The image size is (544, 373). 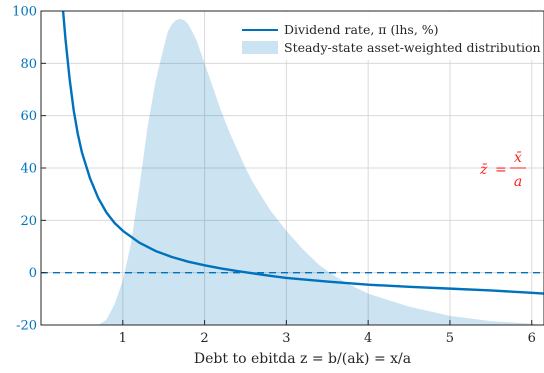 I want to click on x-tick-label: 2, so click(x=204, y=338).